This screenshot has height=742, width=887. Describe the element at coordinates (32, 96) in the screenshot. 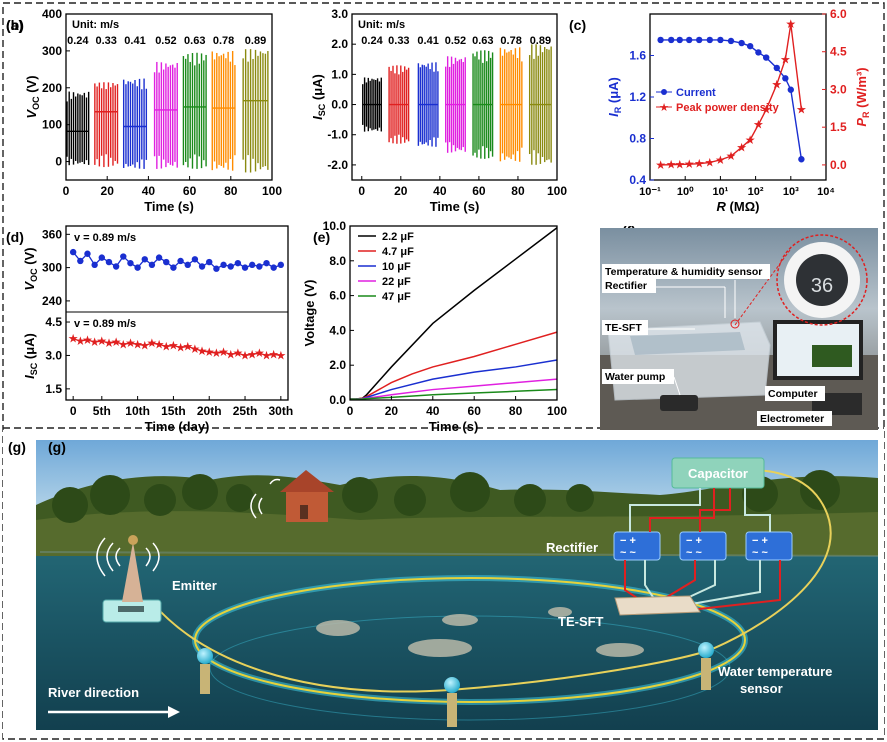

I see `ylabel-a: VOC (V)` at that location.